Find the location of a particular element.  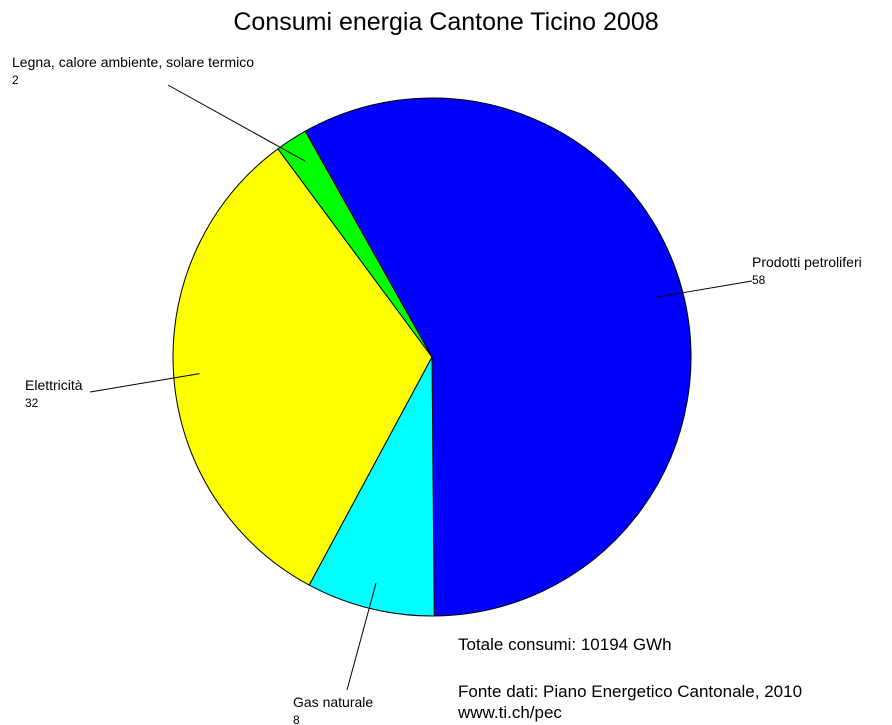

slice-value: 8 is located at coordinates (296, 719).